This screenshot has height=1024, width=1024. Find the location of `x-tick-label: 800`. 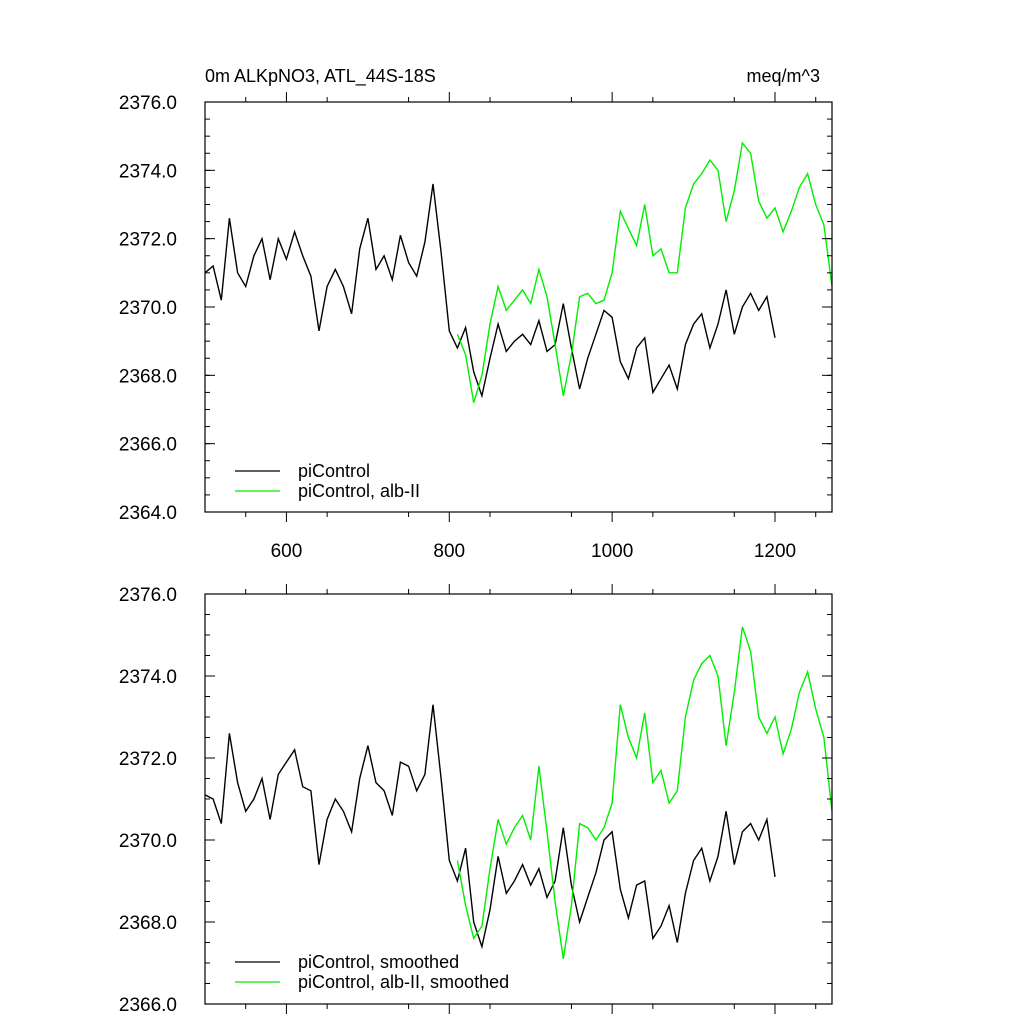

x-tick-label: 800 is located at coordinates (449, 551).